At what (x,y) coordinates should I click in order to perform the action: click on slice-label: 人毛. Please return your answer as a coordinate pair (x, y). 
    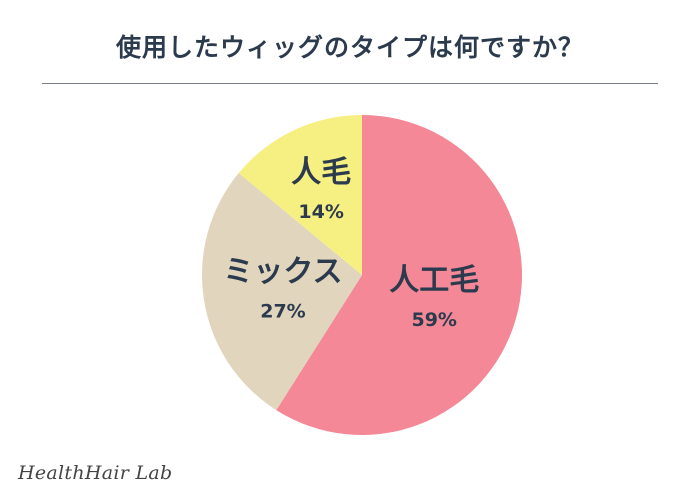
    Looking at the image, I should click on (321, 172).